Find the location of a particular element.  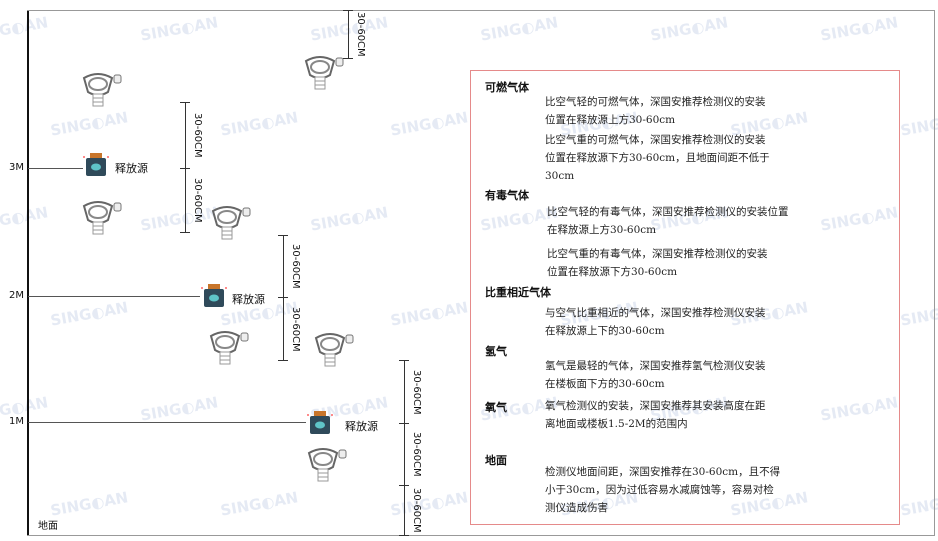

level-1m-line is located at coordinates (167, 422).